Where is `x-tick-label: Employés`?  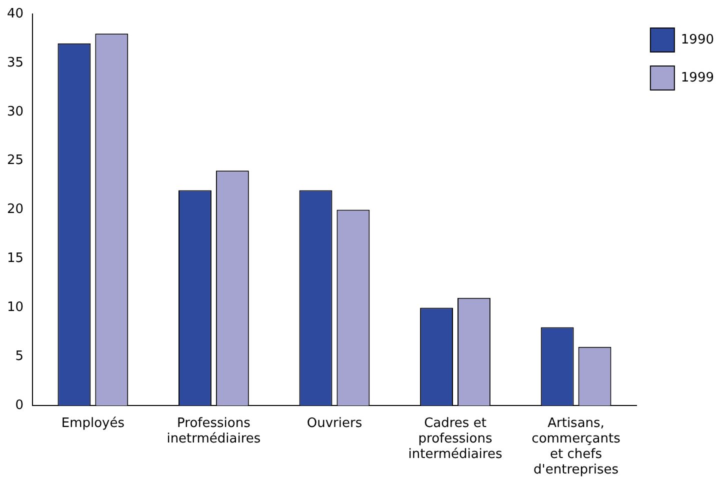
x-tick-label: Employés is located at coordinates (93, 423).